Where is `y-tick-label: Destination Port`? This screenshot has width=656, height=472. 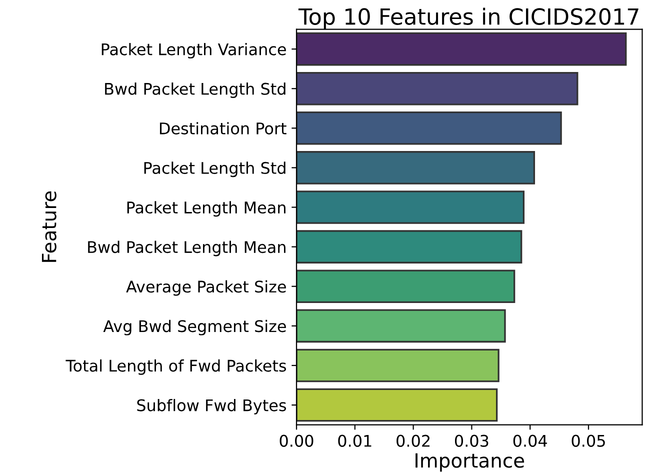
y-tick-label: Destination Port is located at coordinates (223, 128).